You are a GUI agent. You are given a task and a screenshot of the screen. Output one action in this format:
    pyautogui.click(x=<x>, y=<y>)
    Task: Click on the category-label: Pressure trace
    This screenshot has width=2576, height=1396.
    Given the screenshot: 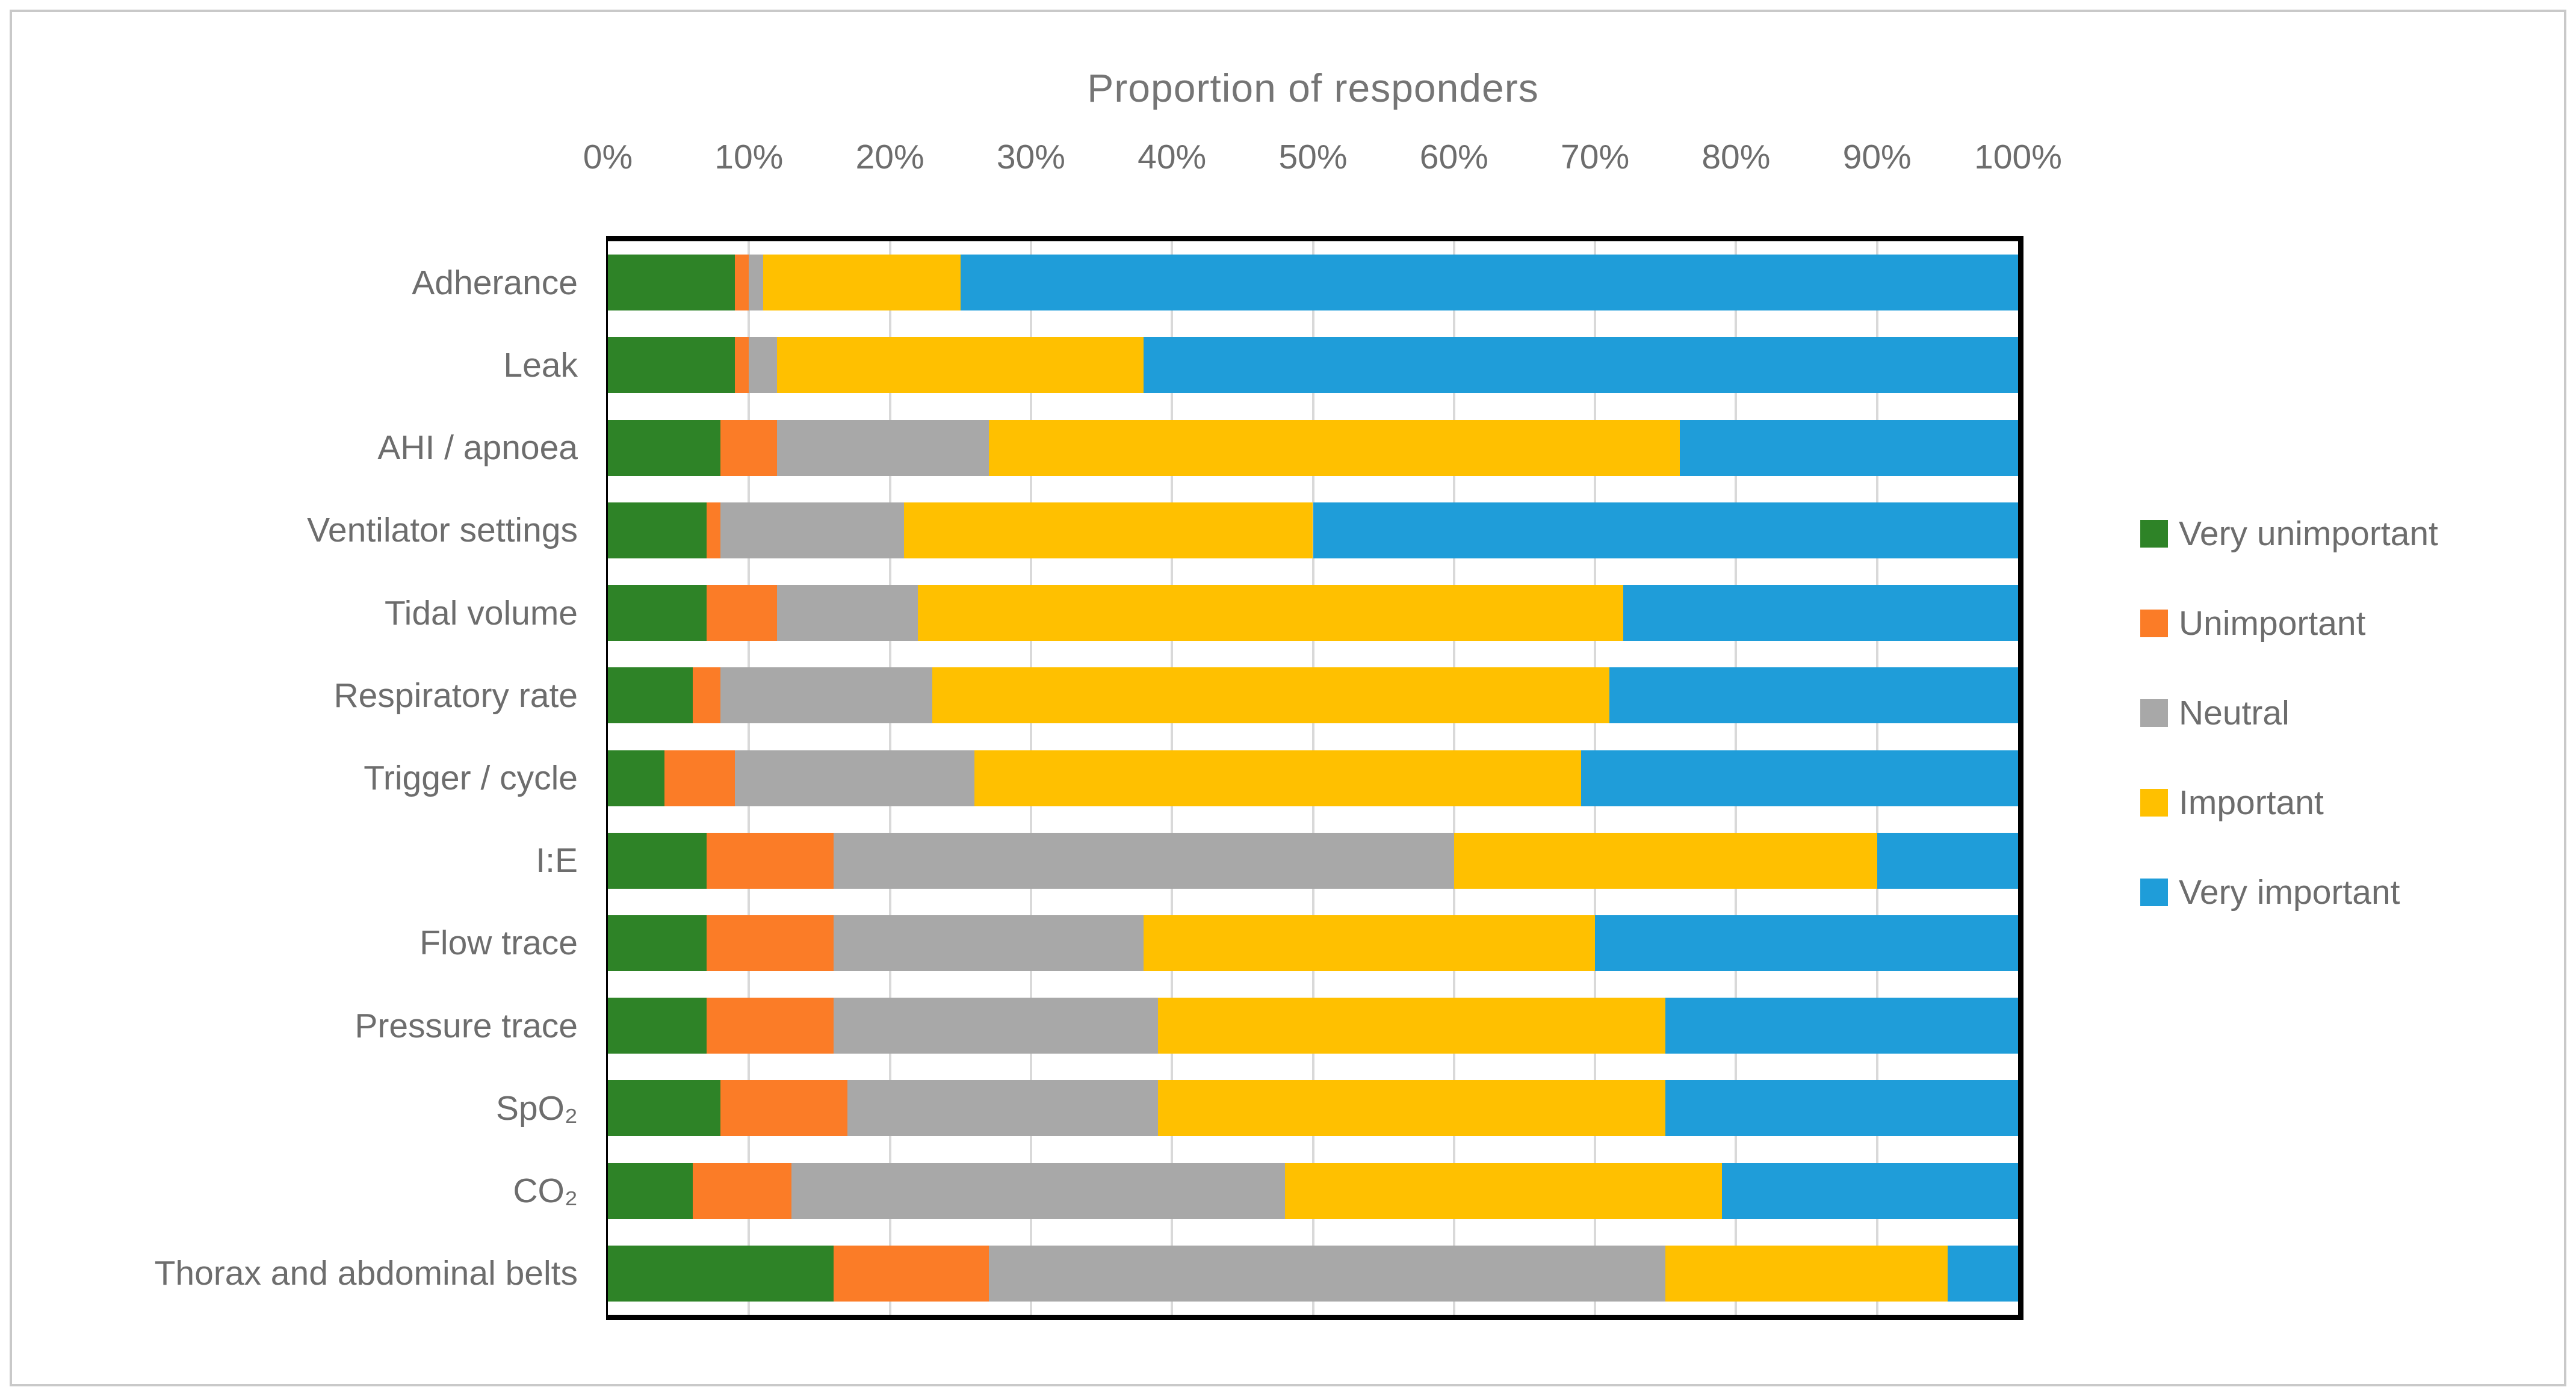 What is the action you would take?
    pyautogui.click(x=467, y=1026)
    